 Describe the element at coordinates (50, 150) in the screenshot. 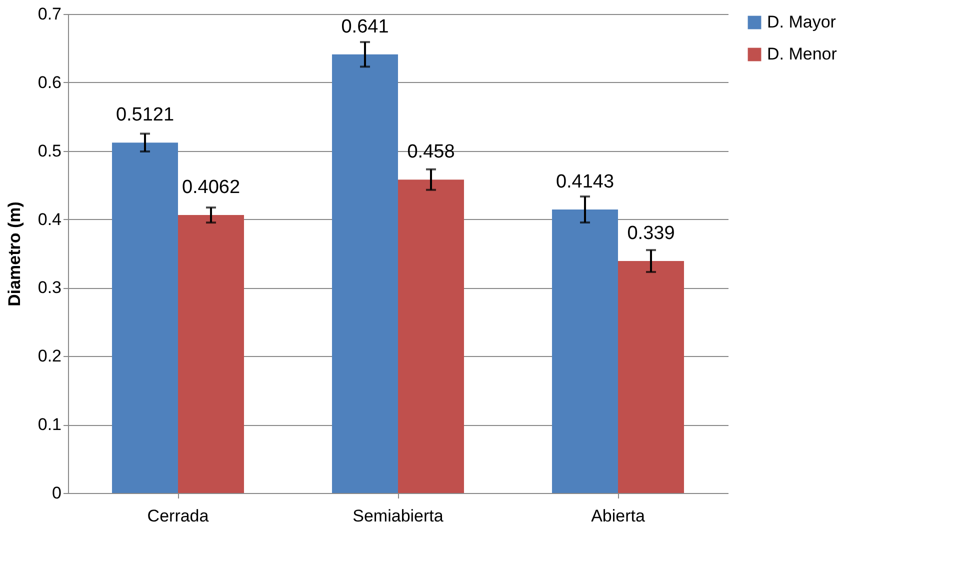

I see `y-tick-label: 0.5` at that location.